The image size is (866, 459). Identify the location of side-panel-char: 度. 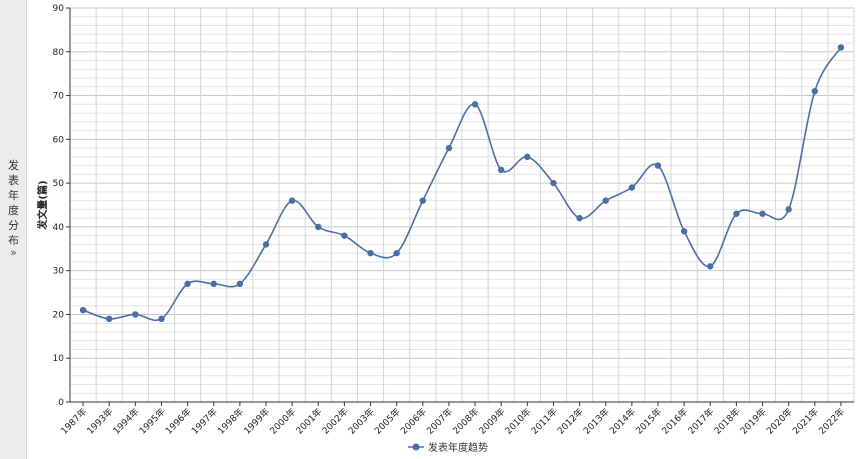
(13, 210).